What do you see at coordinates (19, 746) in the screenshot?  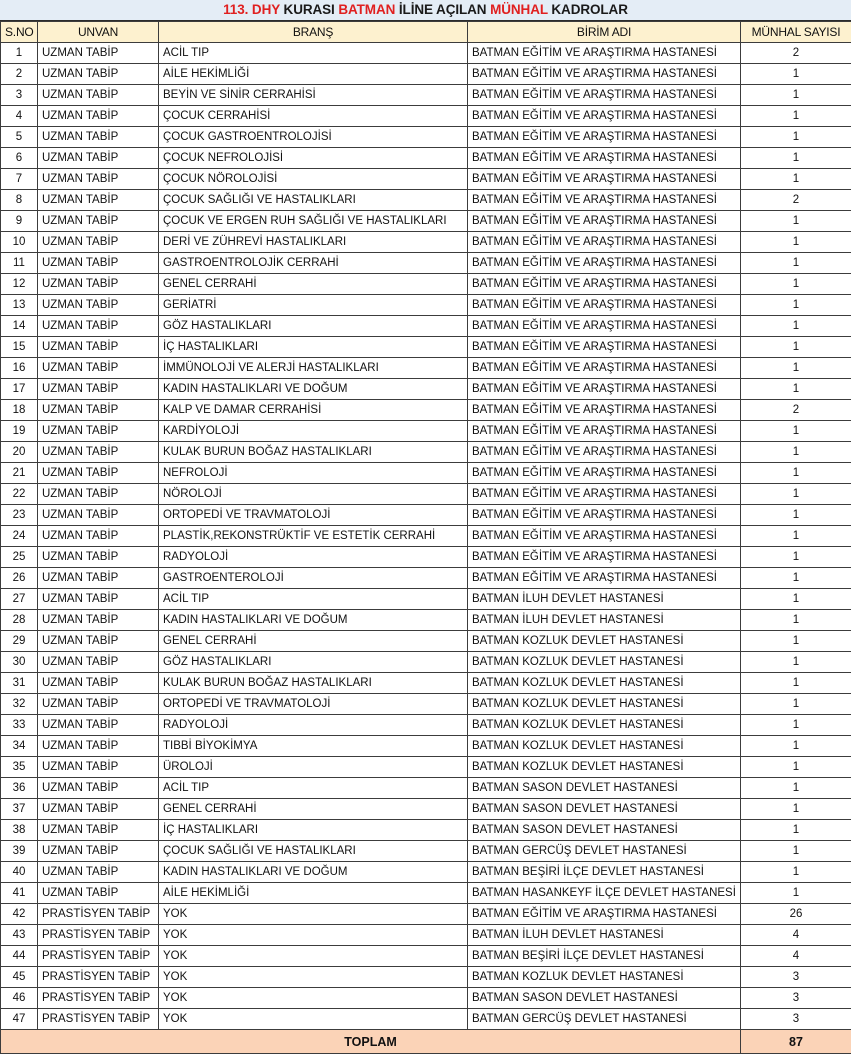 I see `cell-sno: 34` at bounding box center [19, 746].